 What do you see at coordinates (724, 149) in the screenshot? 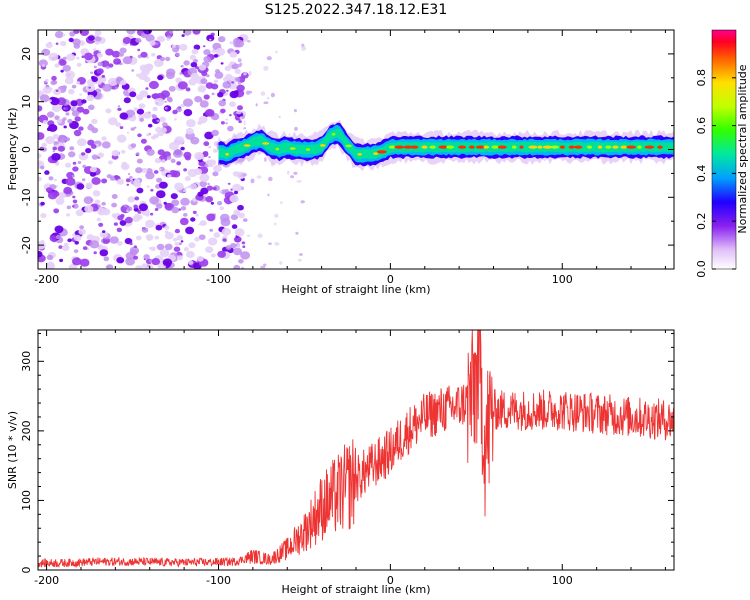
I see `colorbar-gradient` at bounding box center [724, 149].